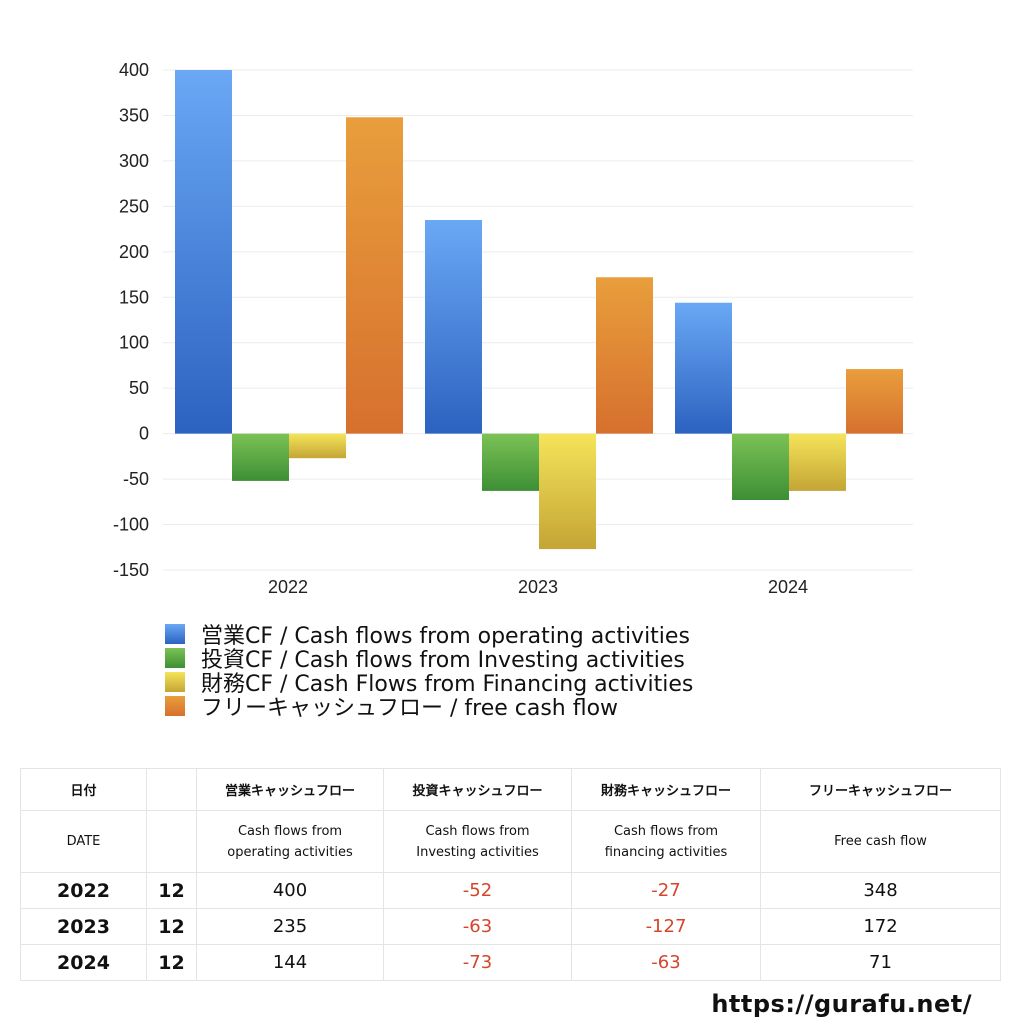 The height and width of the screenshot is (1024, 1024). Describe the element at coordinates (410, 708) in the screenshot. I see `legend-label-free: フリーキャッシュフロー / free cash flow` at that location.